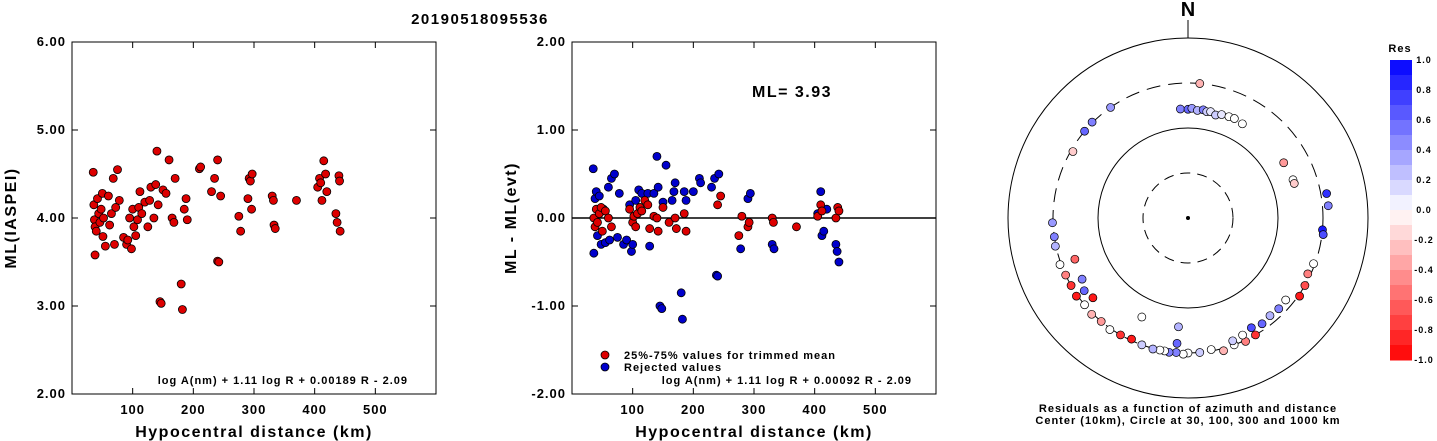 The height and width of the screenshot is (441, 1437). What do you see at coordinates (1399, 49) in the screenshot?
I see `colorbar-title: Res` at bounding box center [1399, 49].